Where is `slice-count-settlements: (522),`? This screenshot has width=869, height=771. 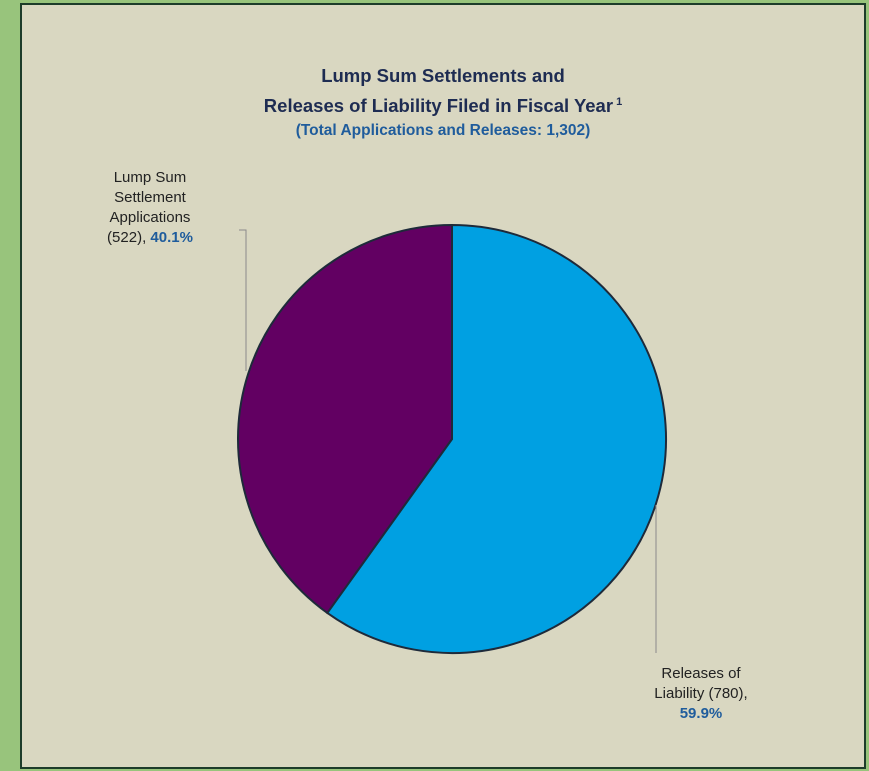 slice-count-settlements: (522), is located at coordinates (127, 237).